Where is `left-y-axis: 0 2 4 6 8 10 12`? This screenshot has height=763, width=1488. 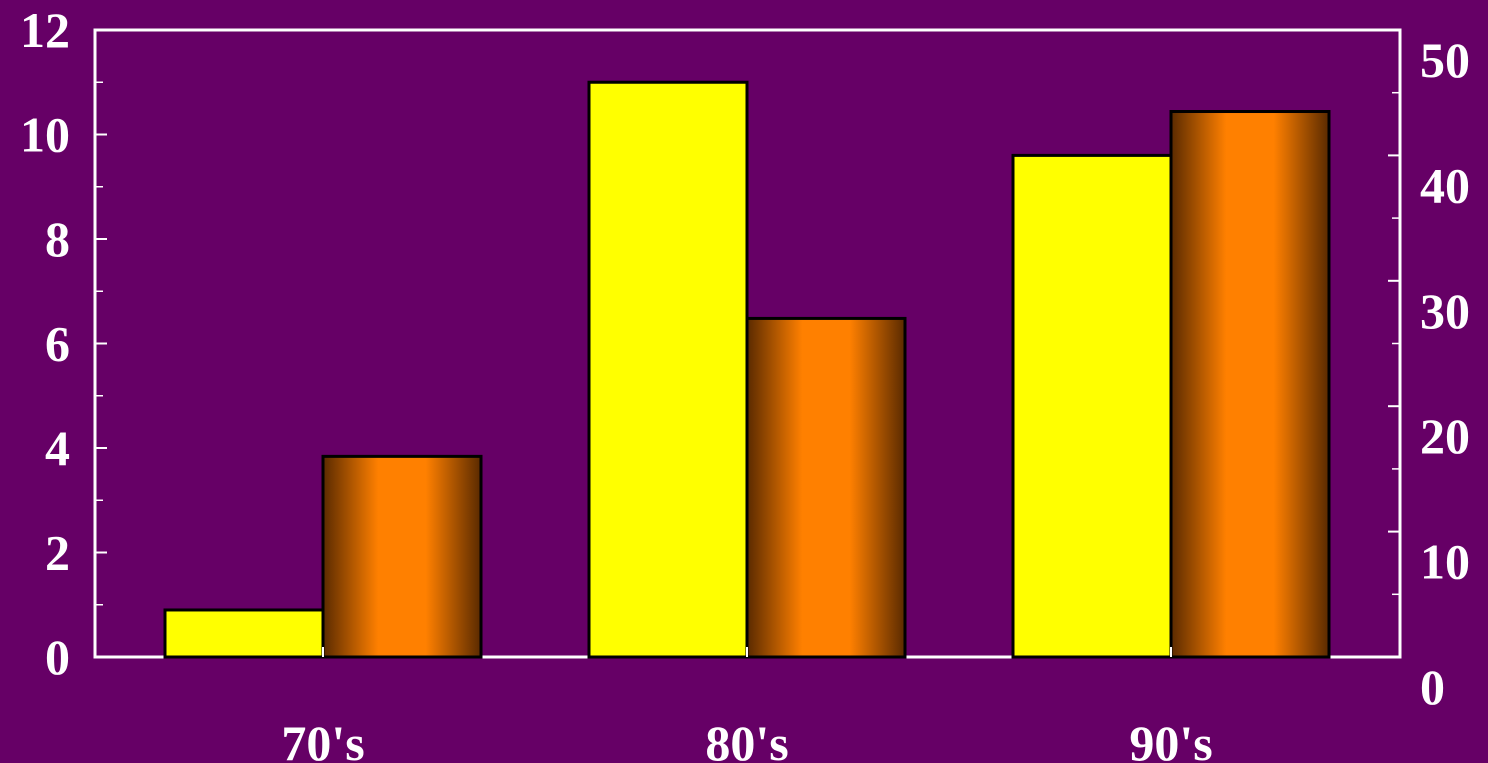
left-y-axis: 0 2 4 6 8 10 12 is located at coordinates (63, 343).